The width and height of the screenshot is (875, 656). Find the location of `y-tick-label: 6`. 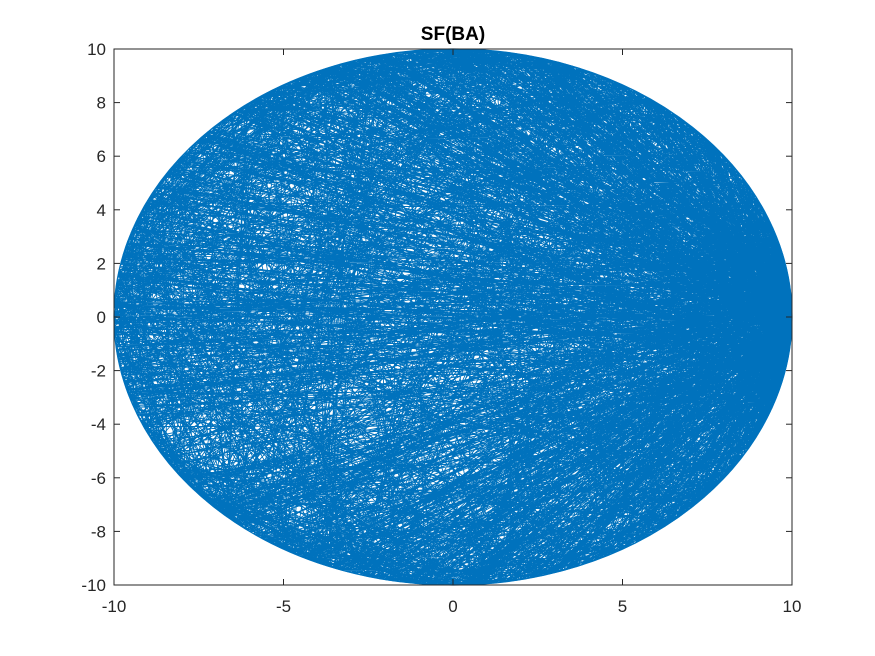

y-tick-label: 6 is located at coordinates (101, 156).